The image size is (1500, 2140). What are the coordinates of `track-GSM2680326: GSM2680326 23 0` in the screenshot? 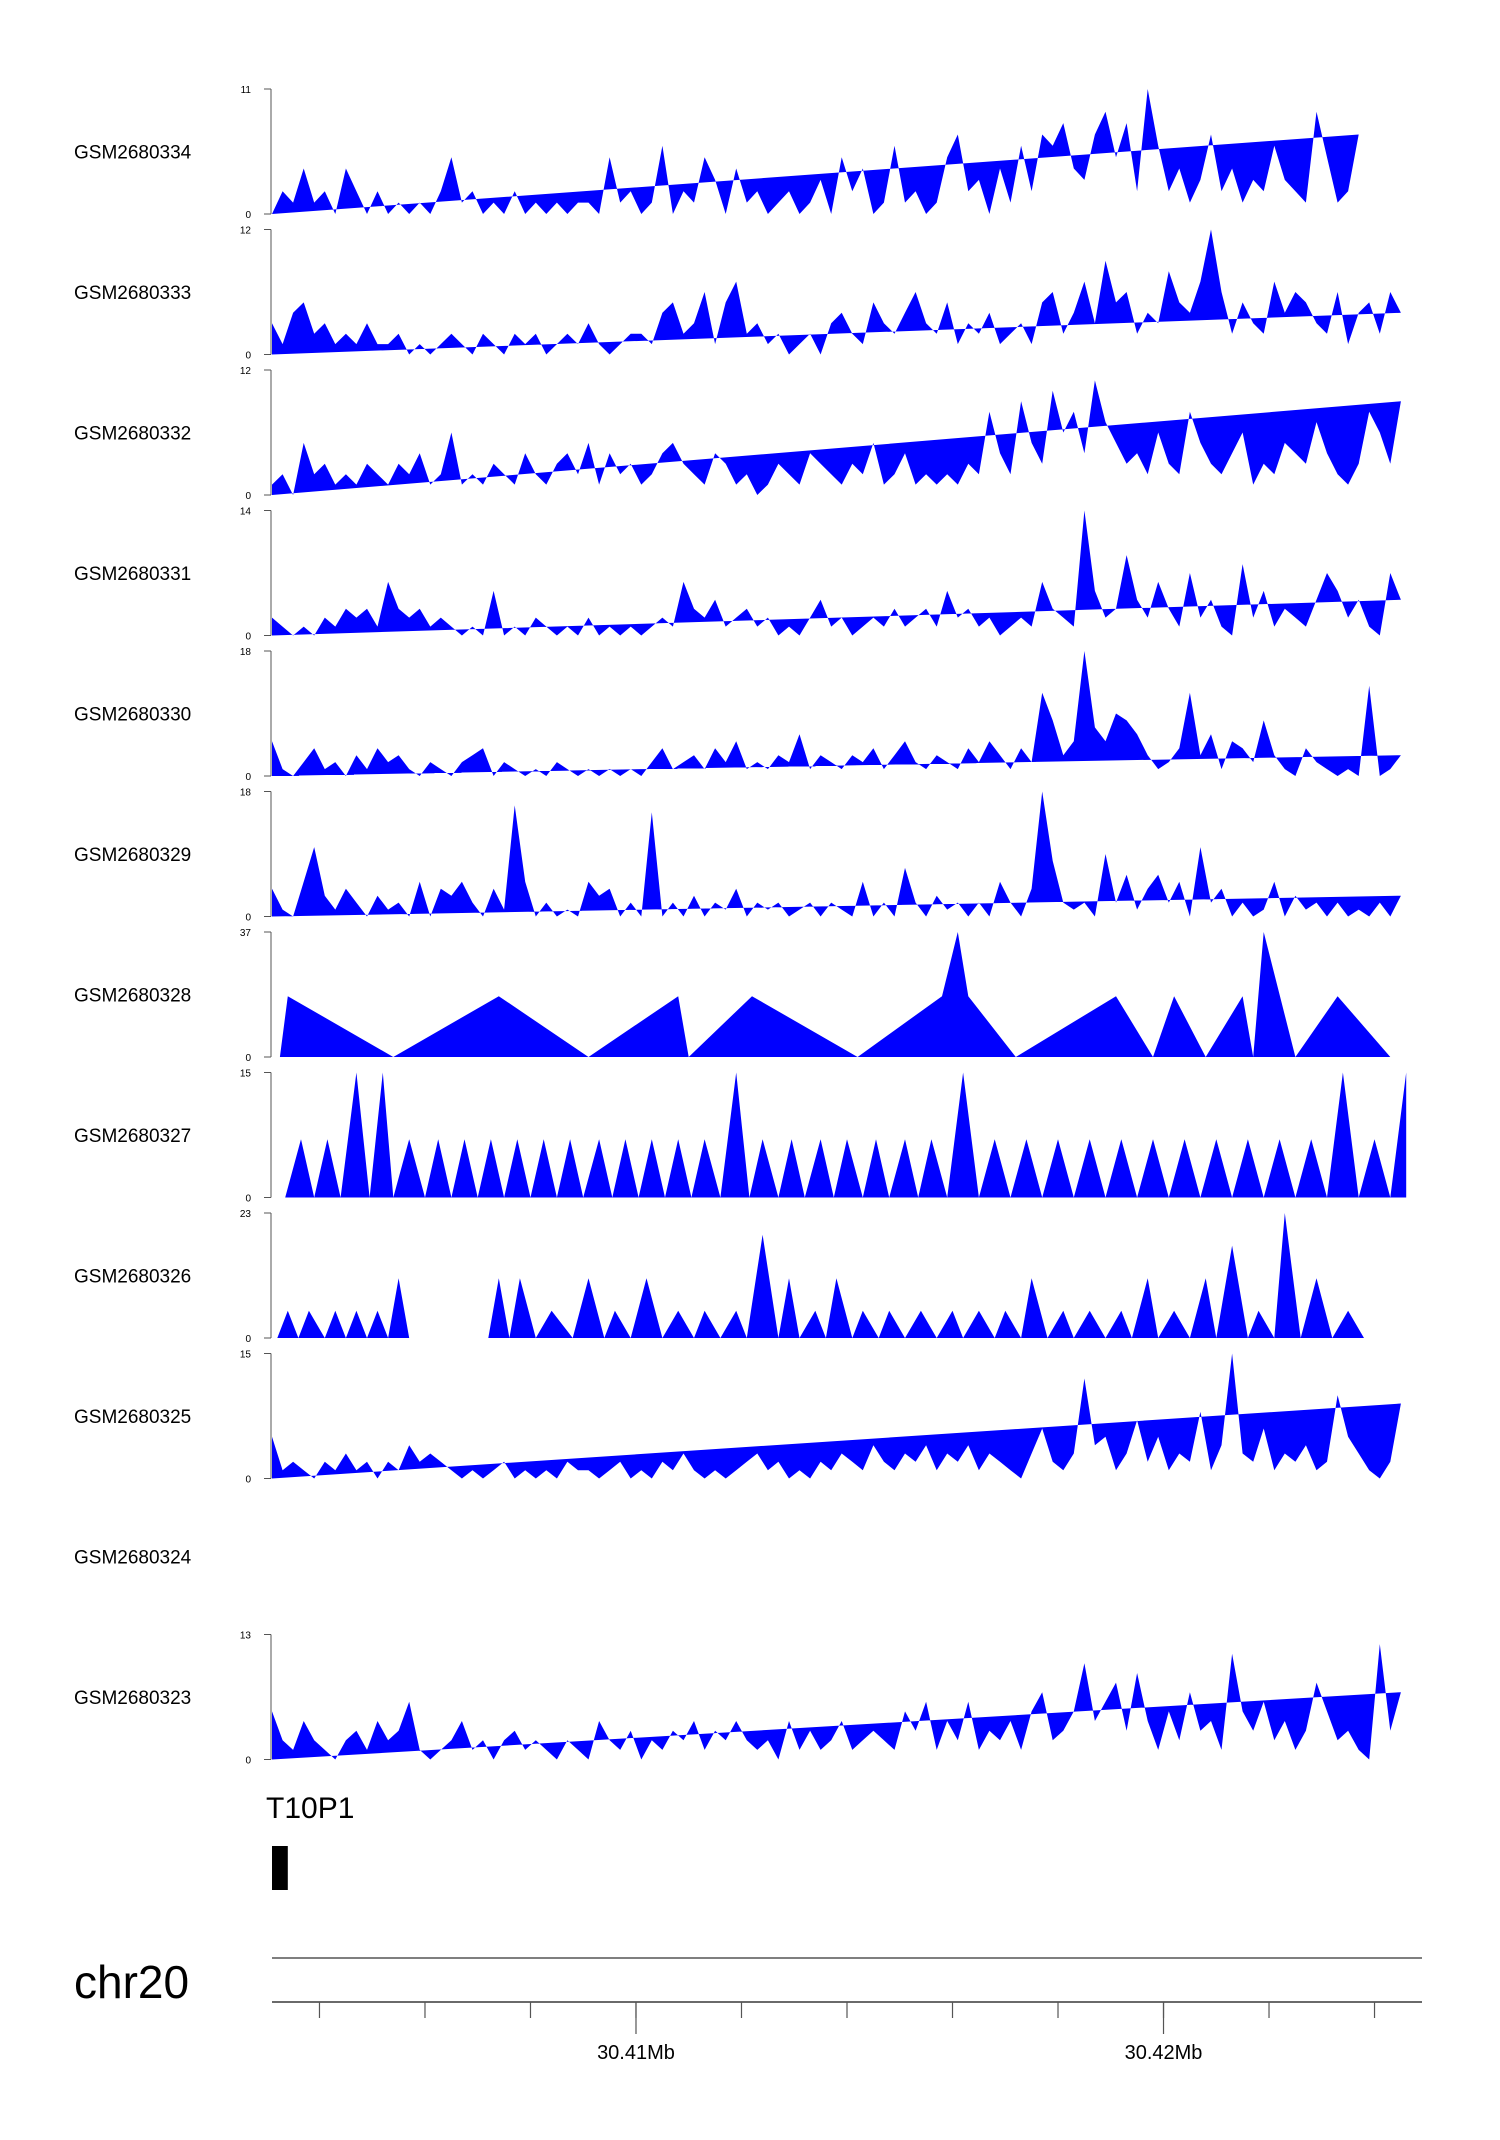 It's located at (719, 1277).